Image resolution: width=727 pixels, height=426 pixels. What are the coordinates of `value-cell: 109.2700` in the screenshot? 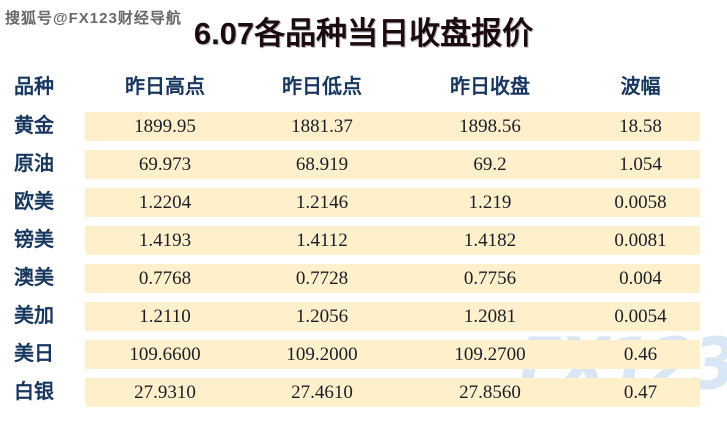 It's located at (490, 354).